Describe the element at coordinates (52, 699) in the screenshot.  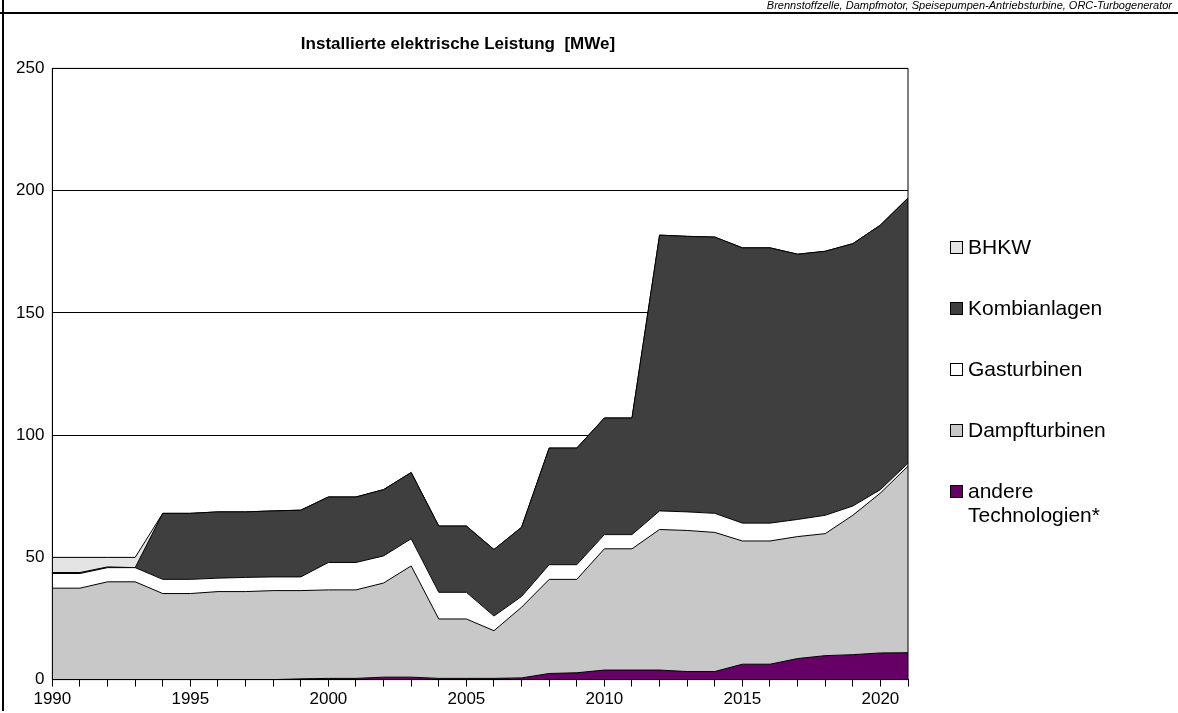
I see `x-tick-label: 1990` at that location.